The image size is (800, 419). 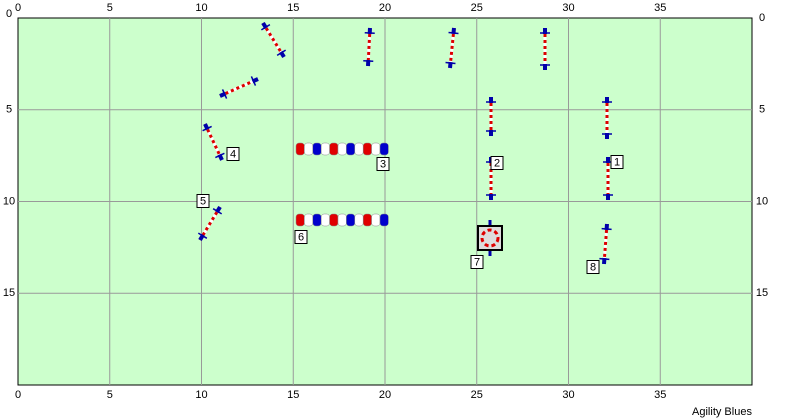 I want to click on obstacle-number: 7, so click(x=477, y=262).